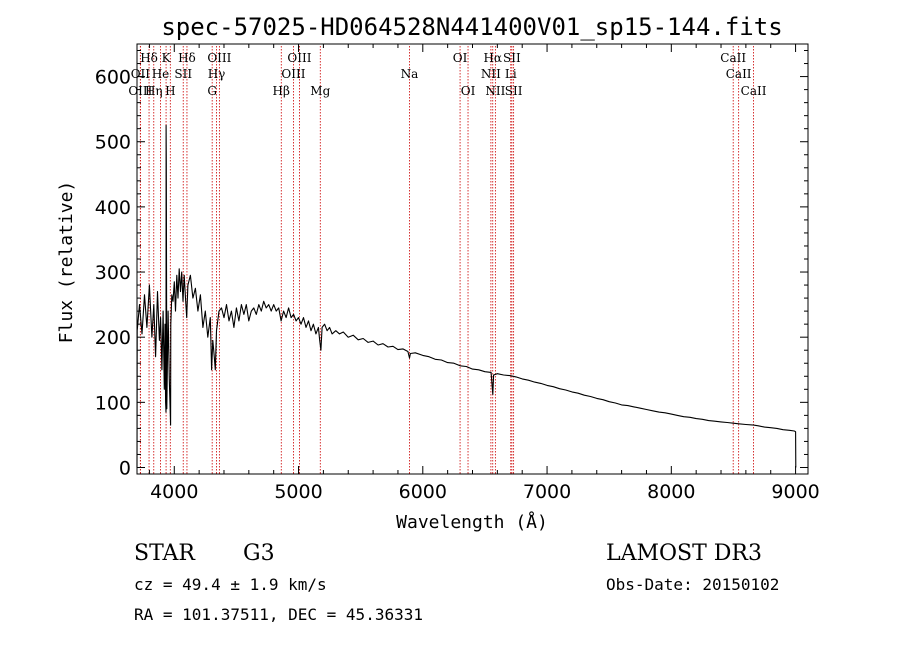  Describe the element at coordinates (754, 91) in the screenshot. I see `line-label-27: CaII` at that location.